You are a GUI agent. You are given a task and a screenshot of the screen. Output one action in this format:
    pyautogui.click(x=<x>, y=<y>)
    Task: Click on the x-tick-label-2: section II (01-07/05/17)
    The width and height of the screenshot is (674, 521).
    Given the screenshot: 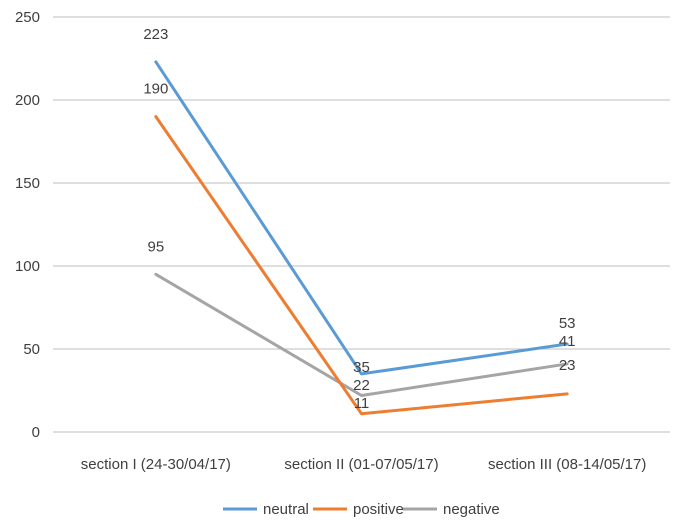 What is the action you would take?
    pyautogui.click(x=361, y=464)
    